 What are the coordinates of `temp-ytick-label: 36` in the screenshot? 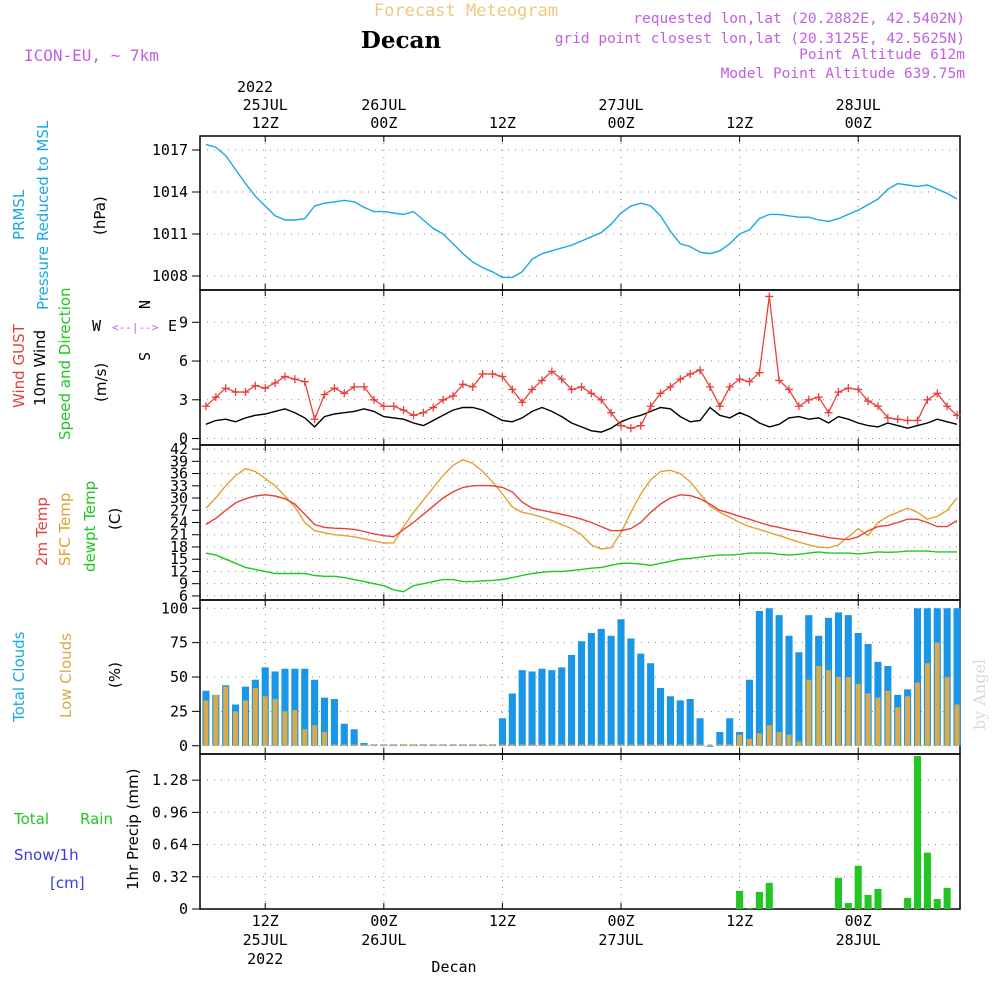 It's located at (179, 474).